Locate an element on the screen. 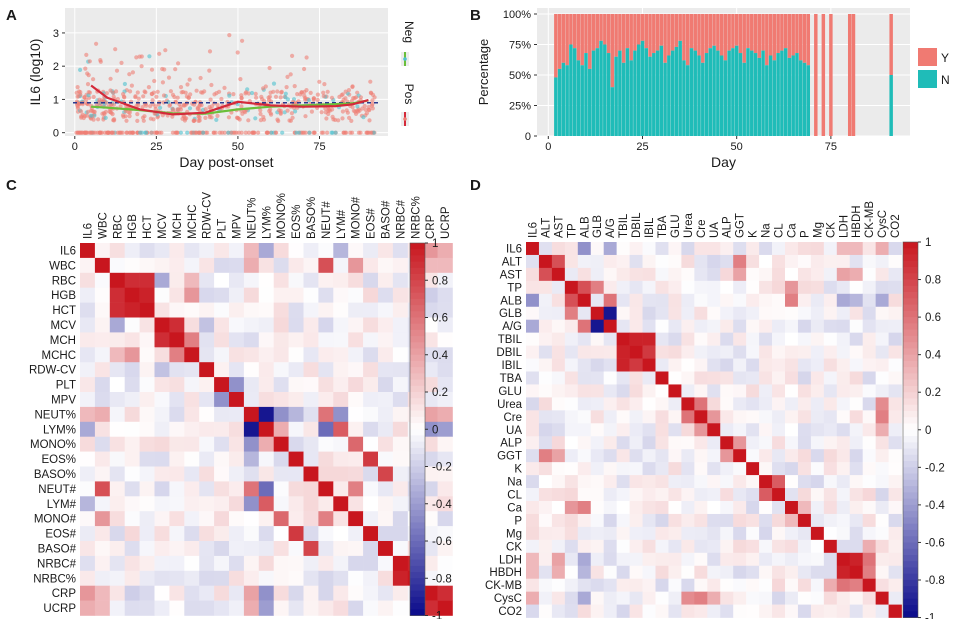 The width and height of the screenshot is (957, 619). column-label: RDW-CV is located at coordinates (208, 215).